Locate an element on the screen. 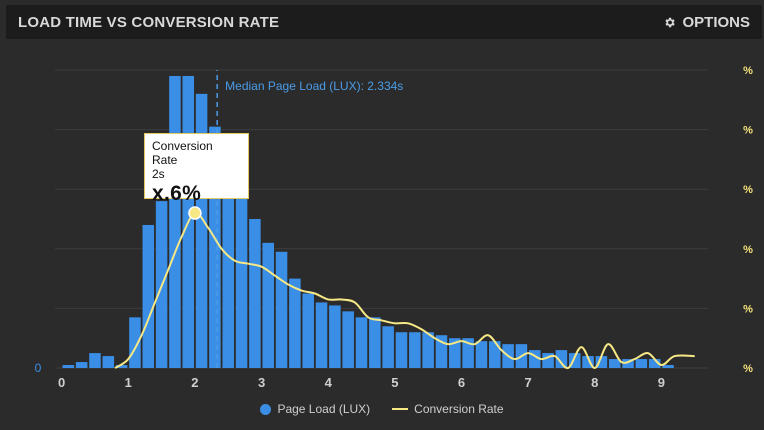 The width and height of the screenshot is (764, 430). legend-label-page-load: Page Load (LUX) is located at coordinates (324, 409).